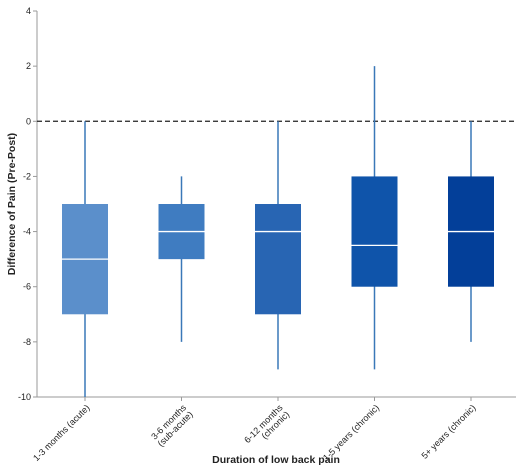 Image resolution: width=522 pixels, height=468 pixels. Describe the element at coordinates (27, 176) in the screenshot. I see `y-tick-label: -2` at that location.